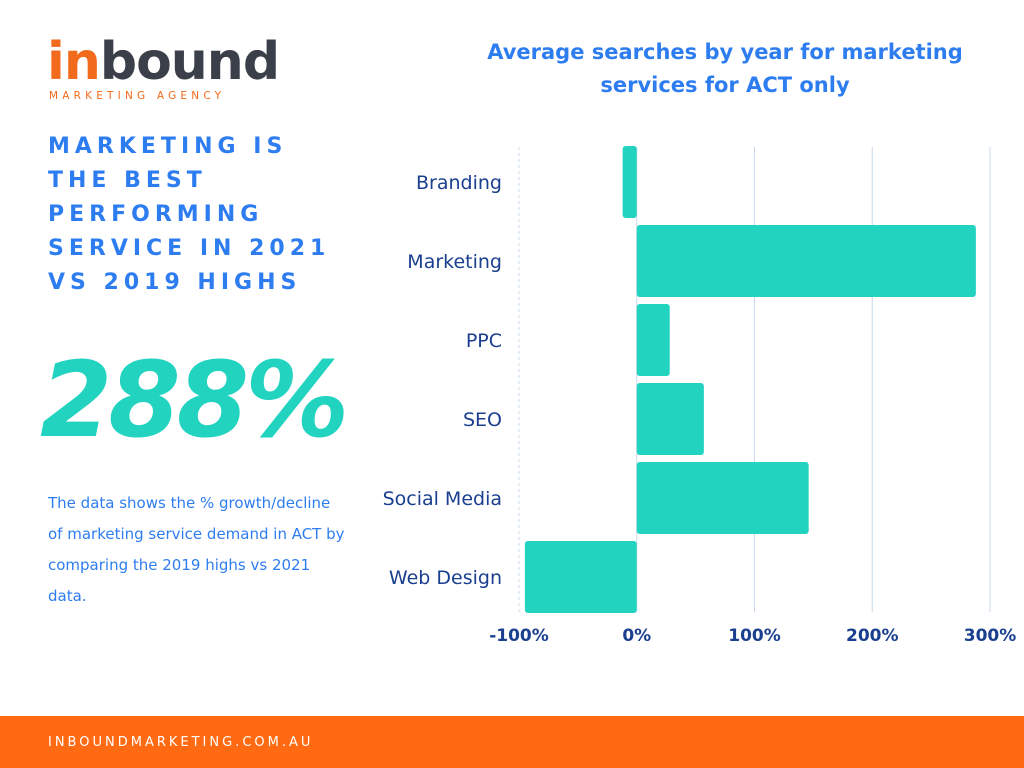 The height and width of the screenshot is (768, 1024). Describe the element at coordinates (454, 262) in the screenshot. I see `category-label-1: Marketing` at that location.